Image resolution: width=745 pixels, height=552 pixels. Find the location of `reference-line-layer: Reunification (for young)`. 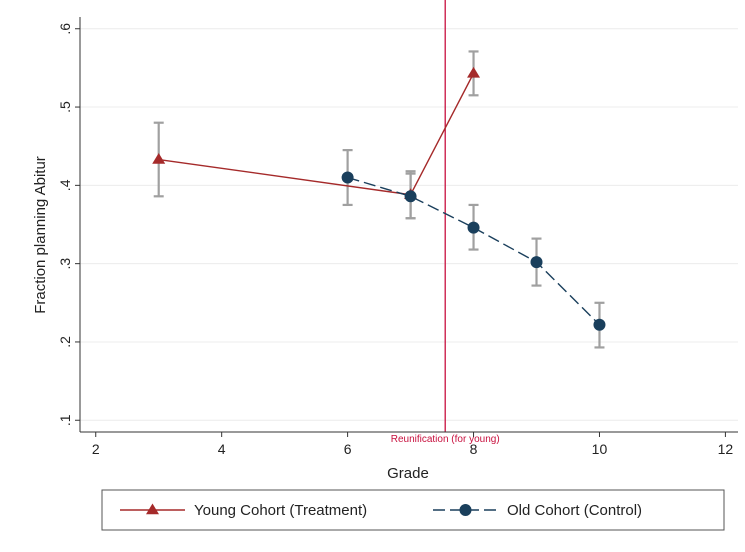

reference-line-layer: Reunification (for young) is located at coordinates (445, 222).